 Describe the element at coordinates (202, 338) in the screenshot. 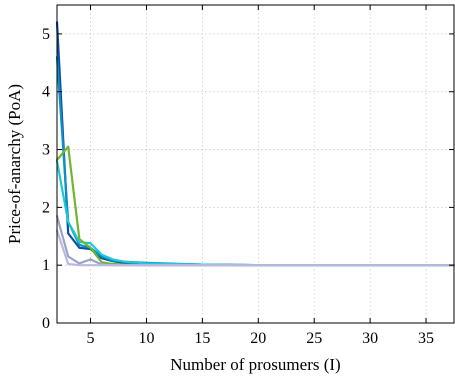

I see `x-tick-label: 15` at that location.